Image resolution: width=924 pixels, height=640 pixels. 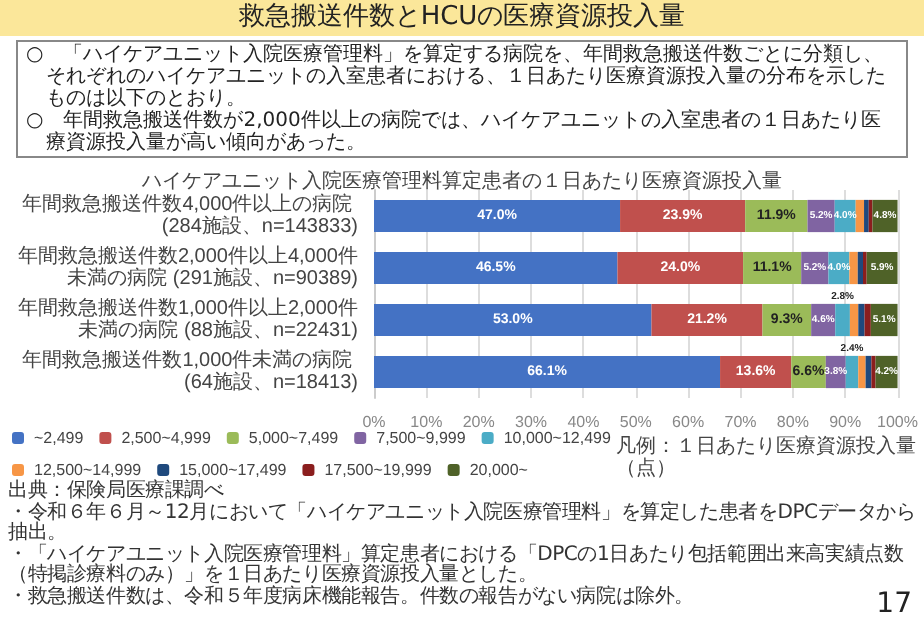 I want to click on x-tick-label: 10%, so click(x=426, y=422).